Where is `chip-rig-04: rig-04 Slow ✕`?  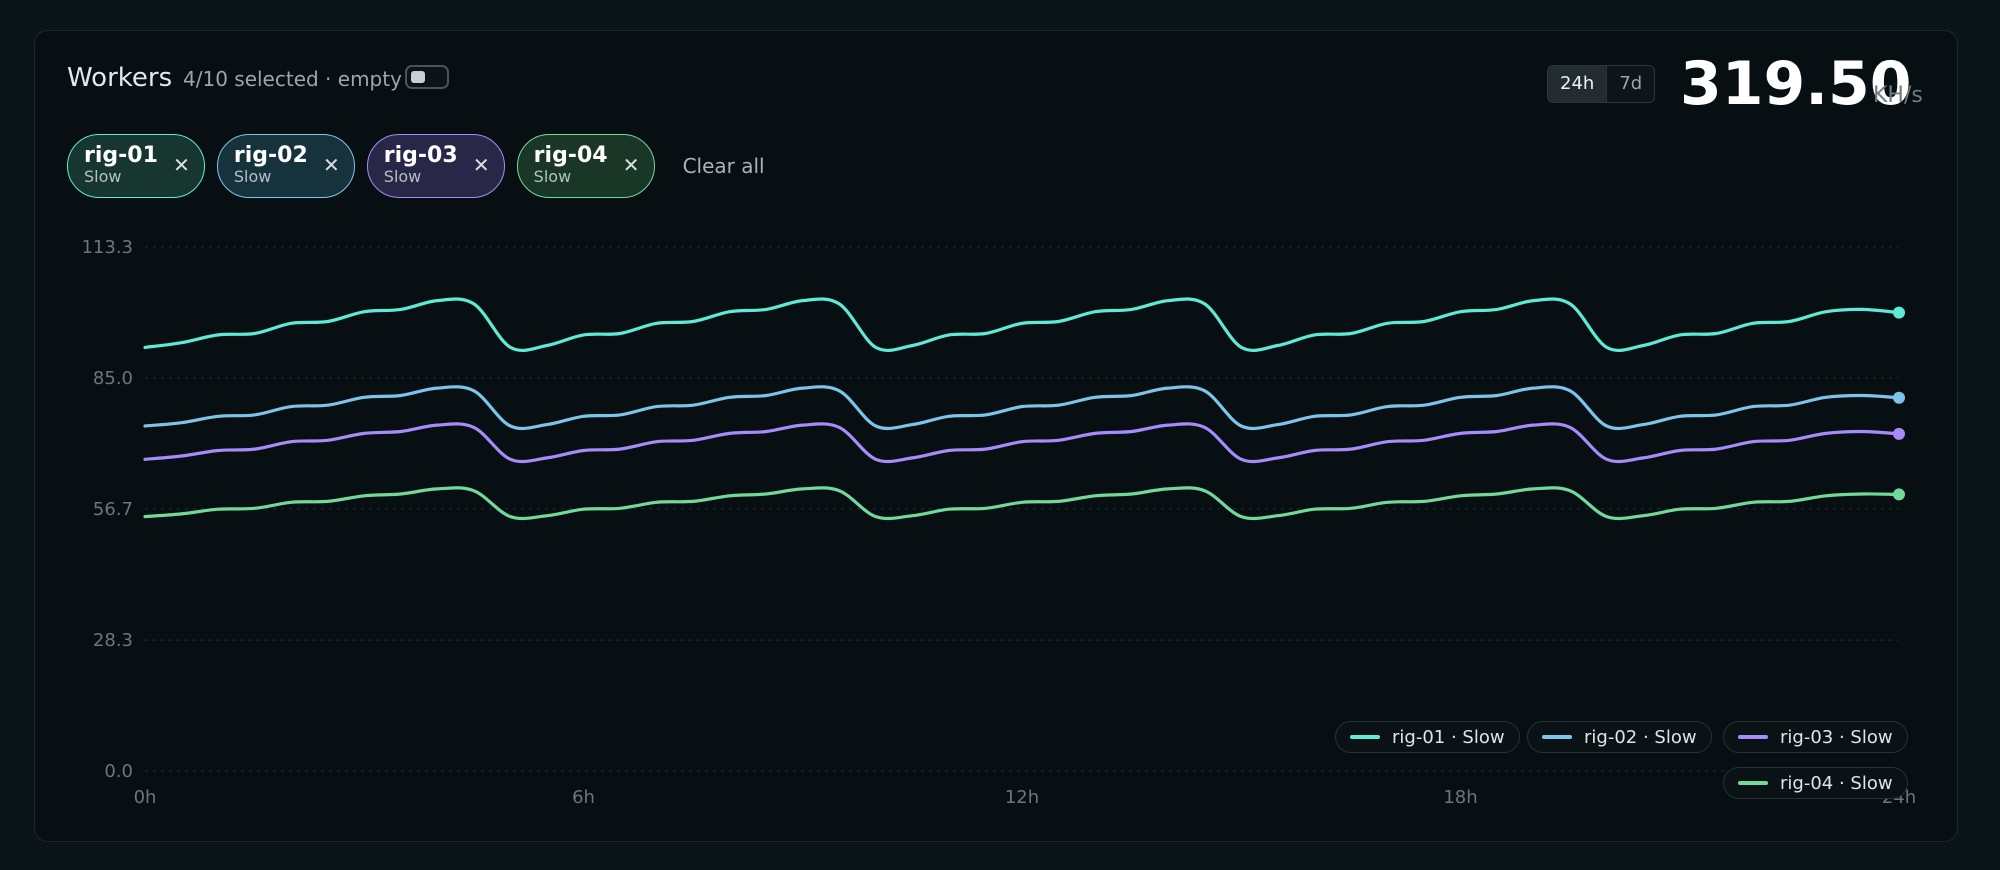 chip-rig-04: rig-04 Slow ✕ is located at coordinates (585, 166).